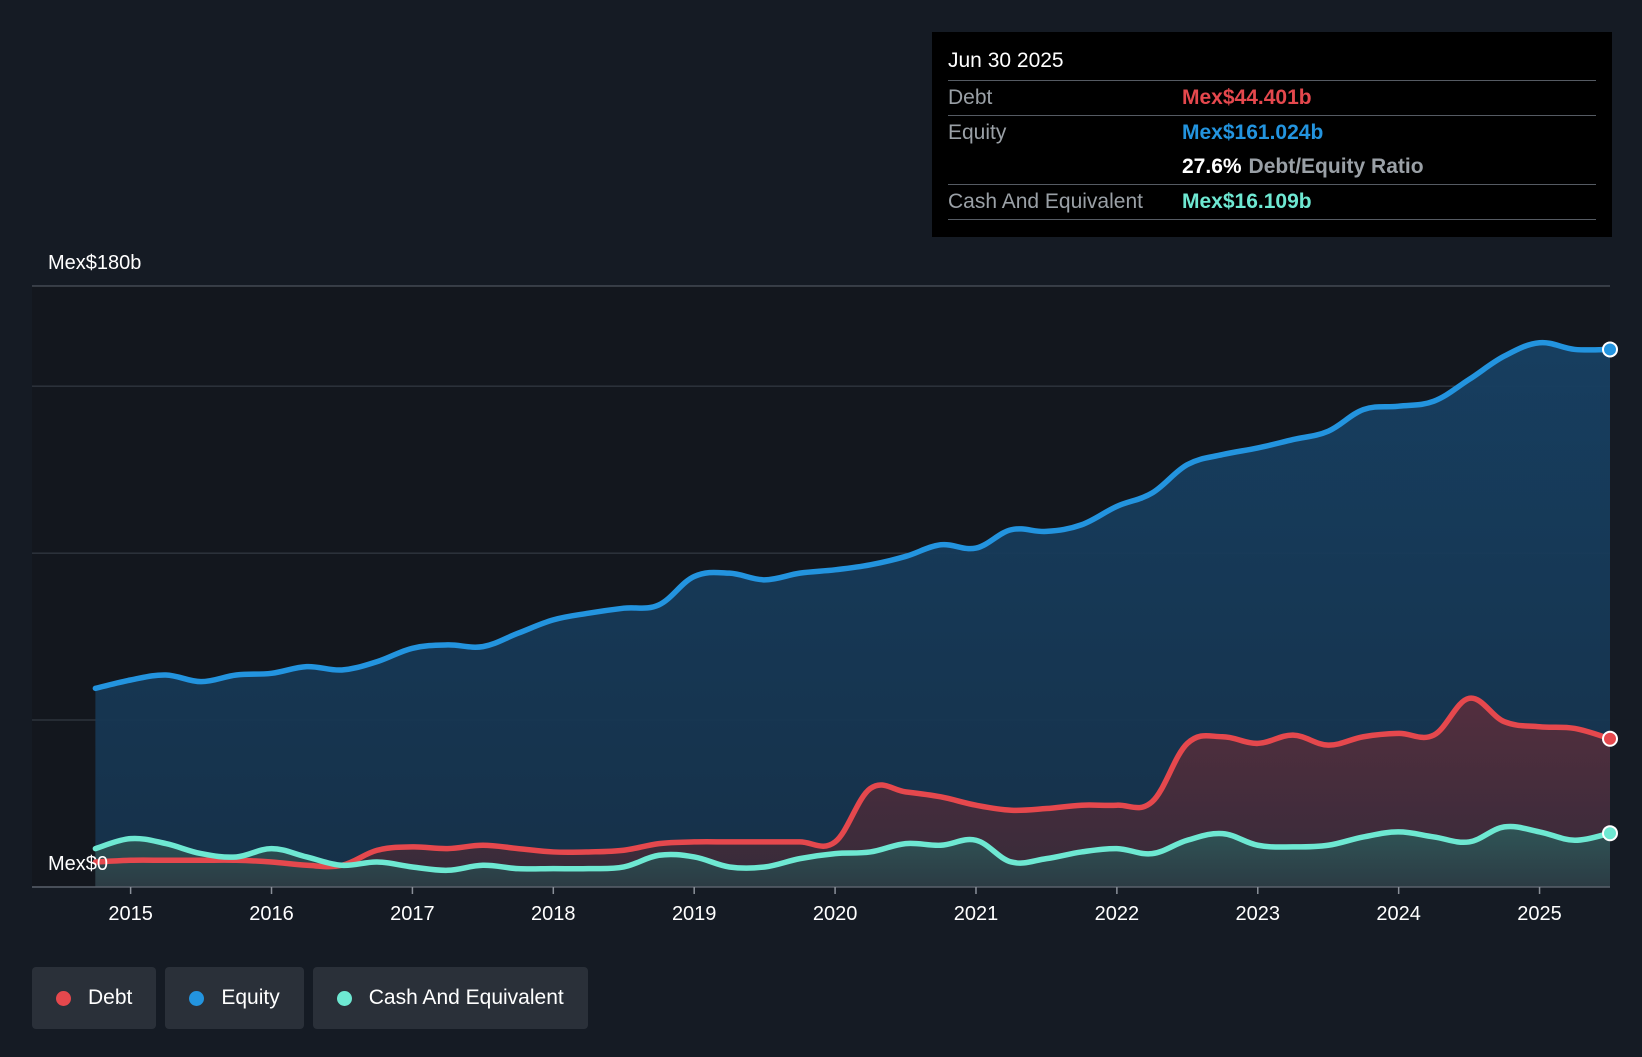 This screenshot has height=1057, width=1642. Describe the element at coordinates (1247, 97) in the screenshot. I see `tooltip-debt-value: Mex$44.401b` at that location.